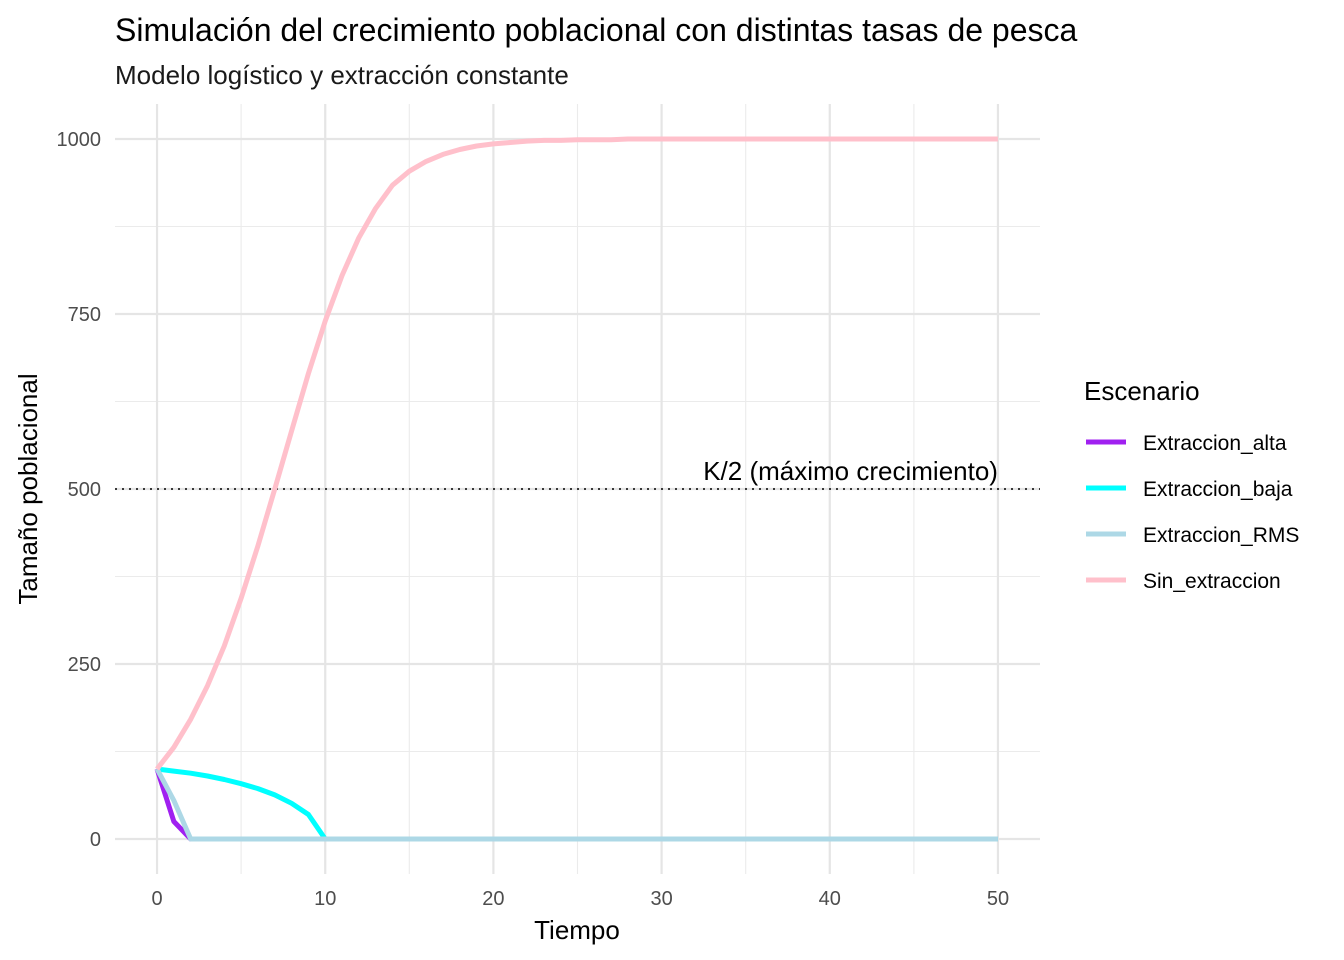 This screenshot has height=960, width=1344. Describe the element at coordinates (84, 665) in the screenshot. I see `y-tick-label: 250` at that location.